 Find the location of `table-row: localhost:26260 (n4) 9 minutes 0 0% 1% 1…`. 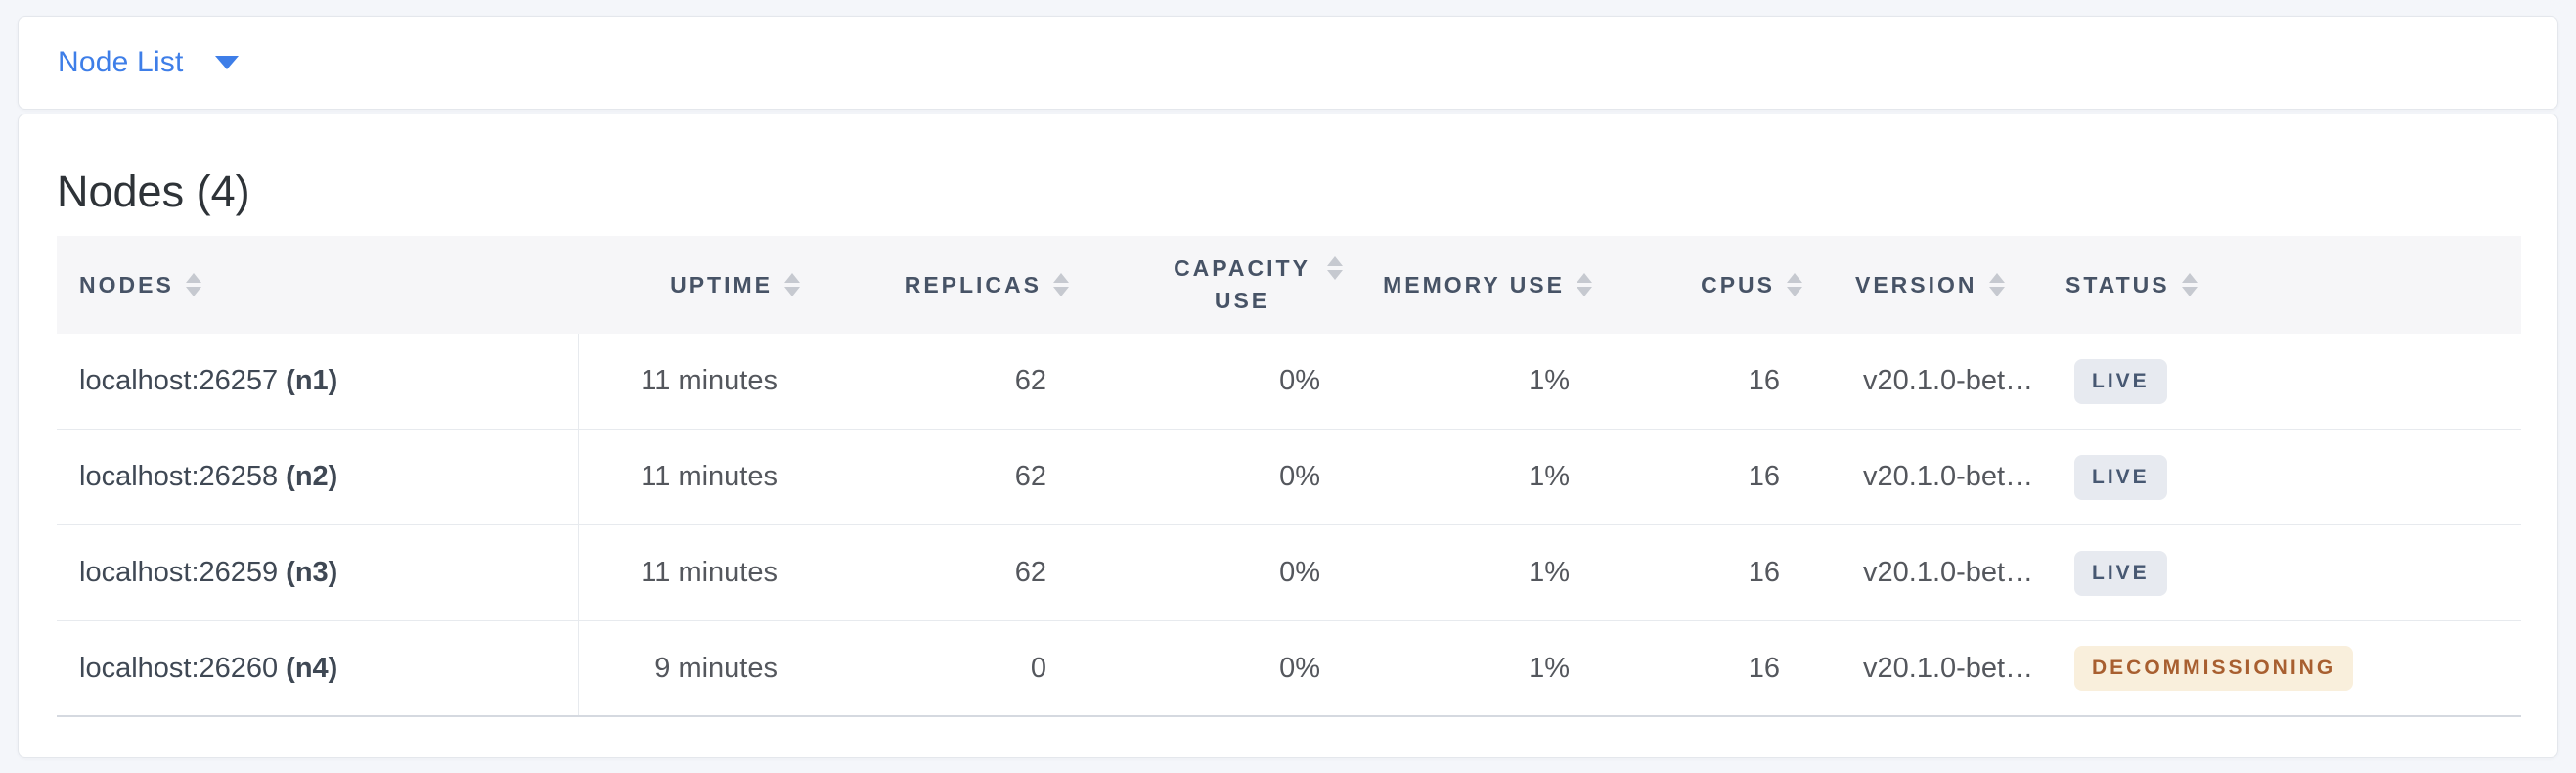

table-row: localhost:26260 (n4) 9 minutes 0 0% 1% 1… is located at coordinates (1289, 669).